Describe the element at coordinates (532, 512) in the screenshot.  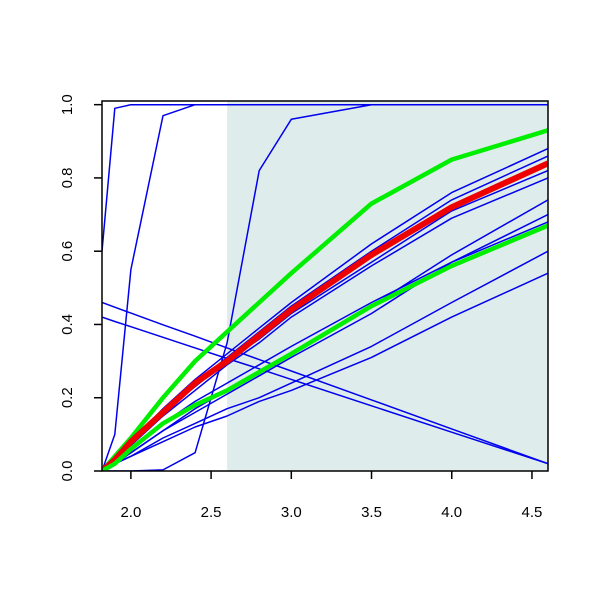
I see `x-tick-label: 4.5` at that location.